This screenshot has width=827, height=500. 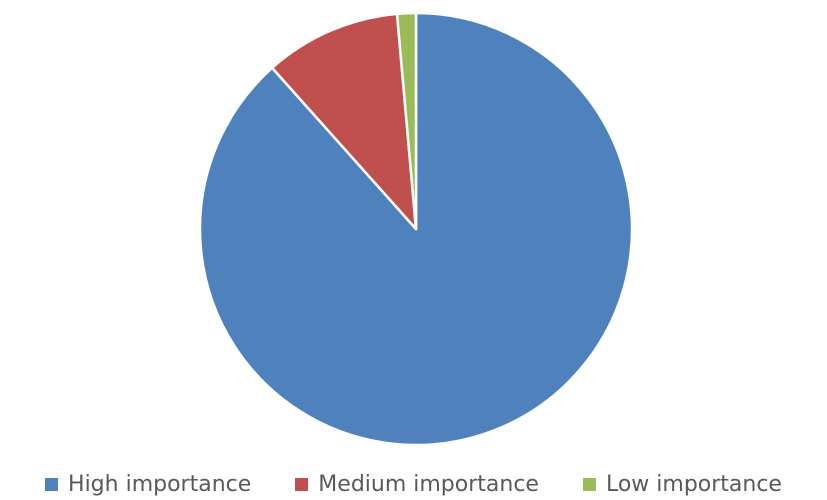 What do you see at coordinates (344, 121) in the screenshot?
I see `pie-slice-medium-importance` at bounding box center [344, 121].